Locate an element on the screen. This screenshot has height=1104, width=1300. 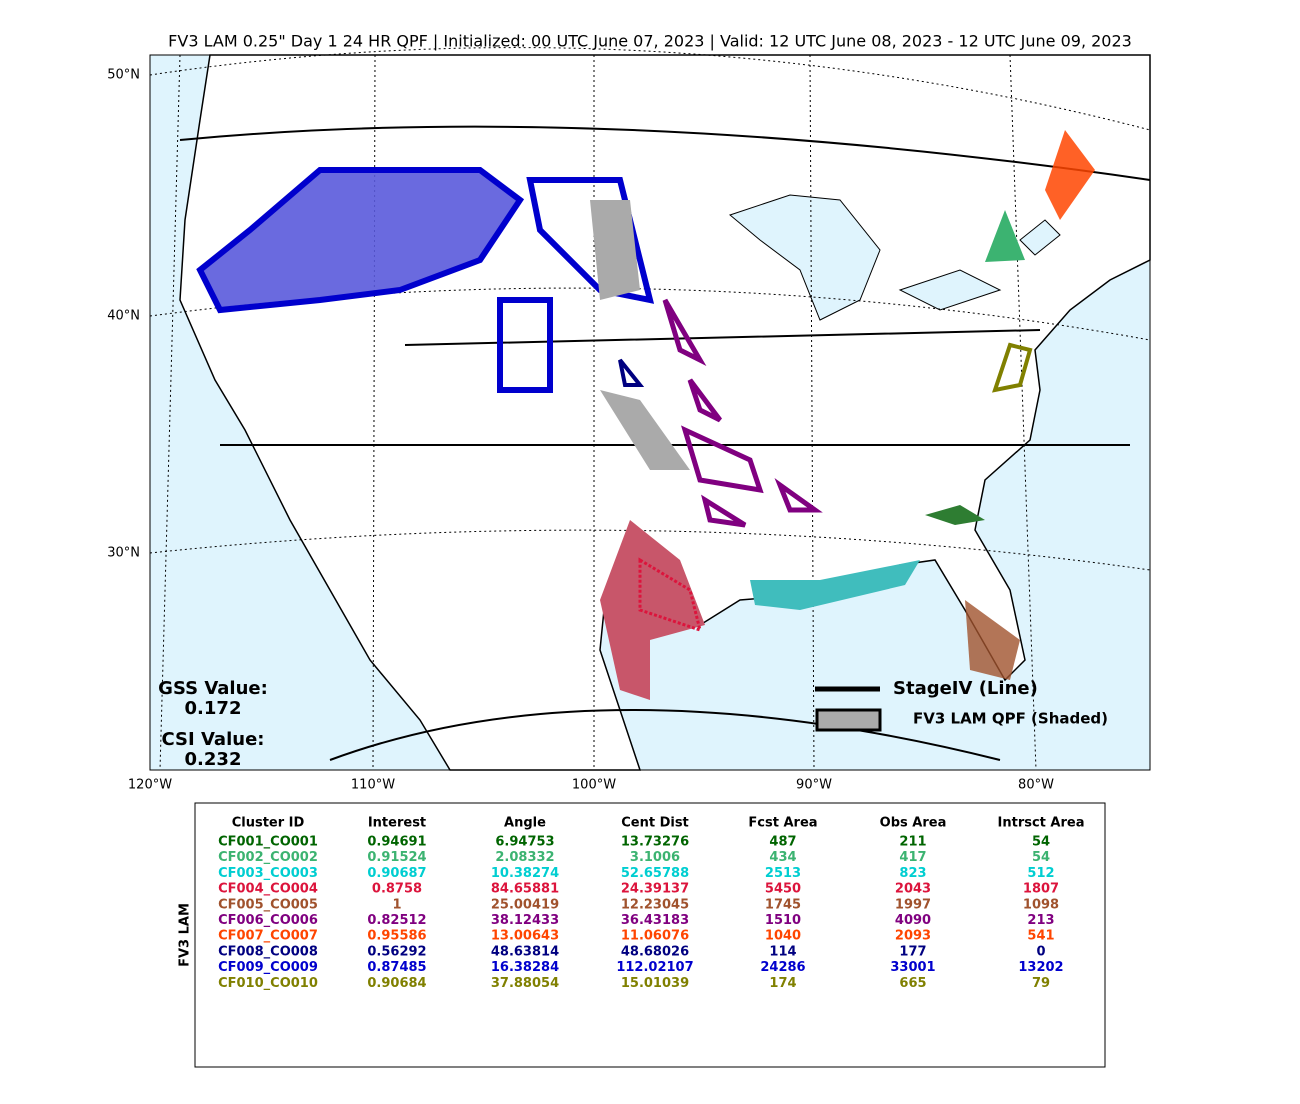
table-cell: 1997 is located at coordinates (913, 904).